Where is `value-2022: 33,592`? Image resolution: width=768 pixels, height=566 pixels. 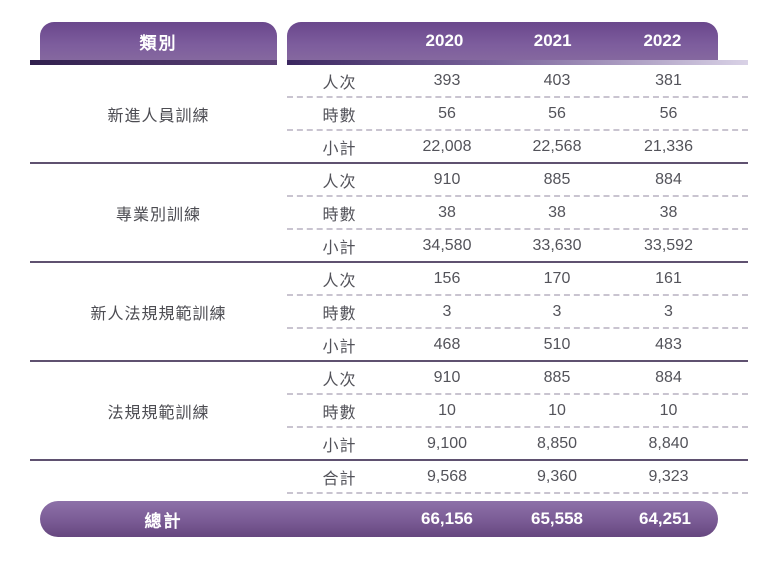
value-2022: 33,592 is located at coordinates (668, 245).